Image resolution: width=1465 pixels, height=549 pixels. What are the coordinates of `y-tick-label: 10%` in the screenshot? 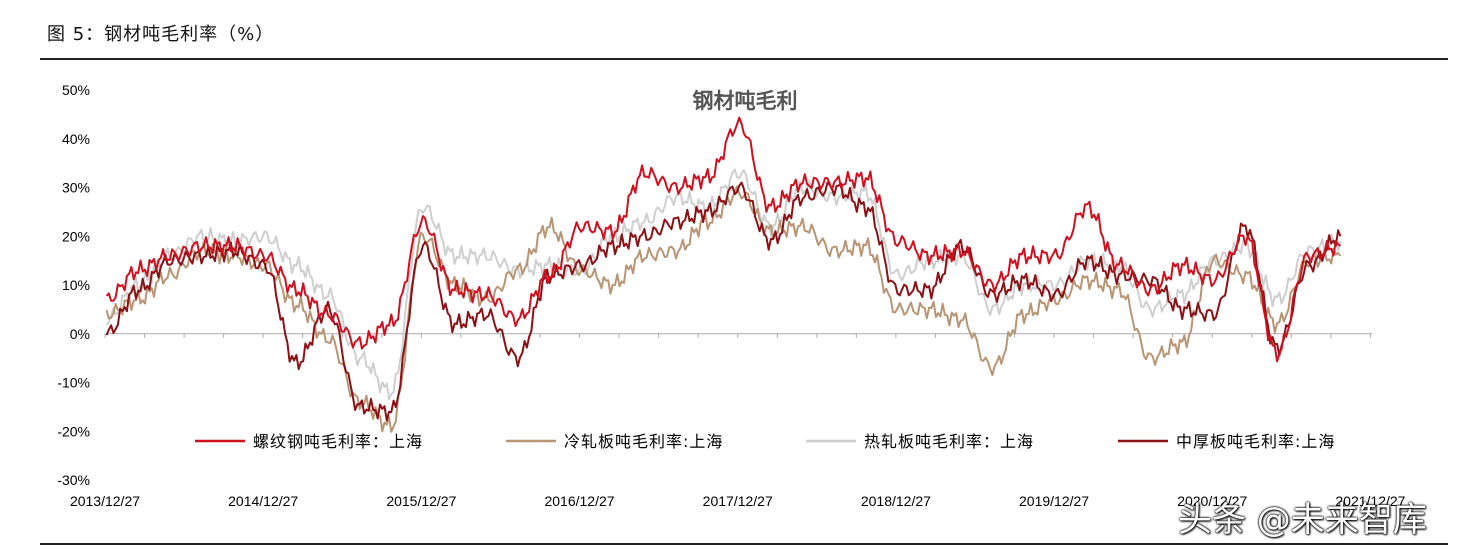 It's located at (76, 285).